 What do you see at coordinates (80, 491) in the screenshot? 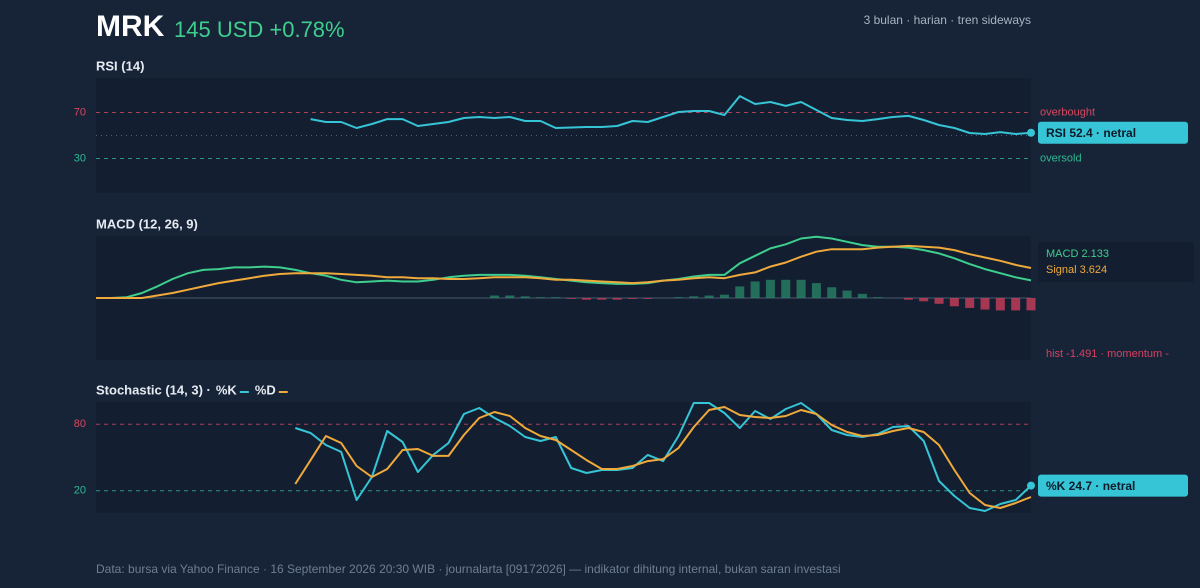
I see `y-tick-label: 20` at bounding box center [80, 491].